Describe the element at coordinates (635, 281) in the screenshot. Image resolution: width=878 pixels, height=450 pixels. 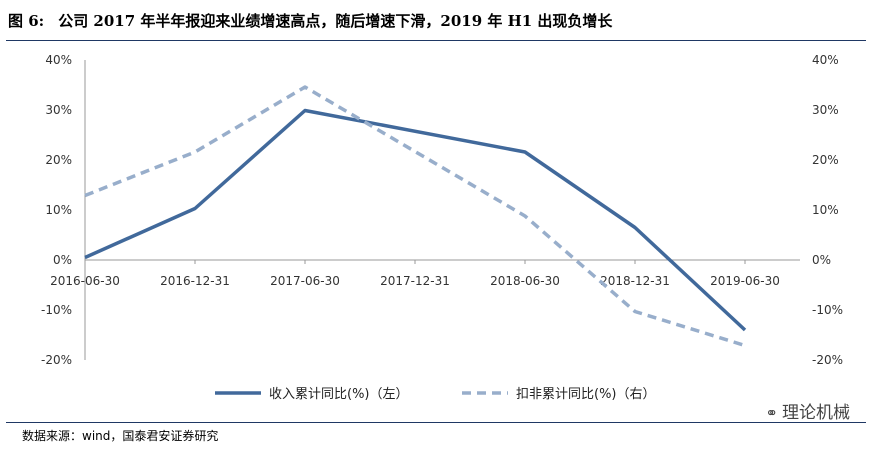
I see `x-tick-label: 2018-12-31` at that location.